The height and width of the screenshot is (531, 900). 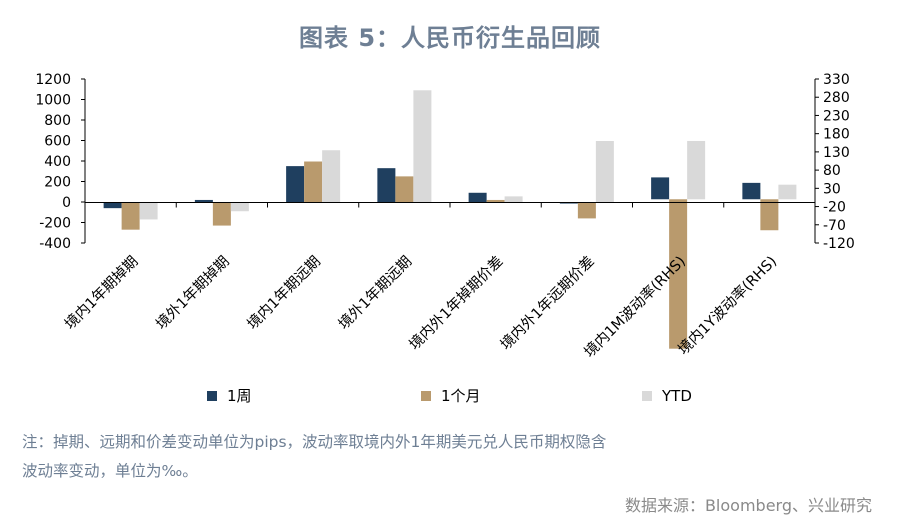 I want to click on legend: 1周 1个月 YTD, so click(x=449, y=396).